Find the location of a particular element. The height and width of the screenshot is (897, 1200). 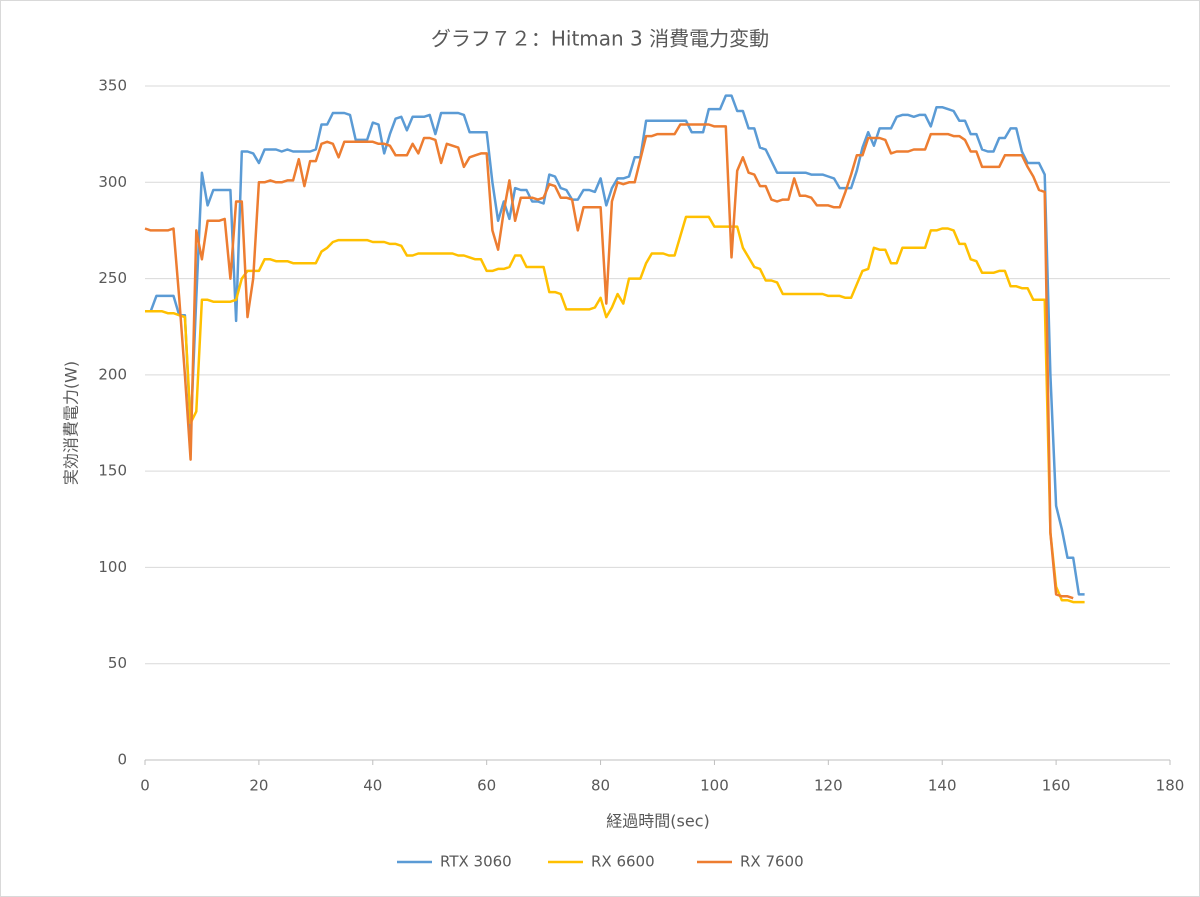

x-tick-label: 20 is located at coordinates (258, 786).